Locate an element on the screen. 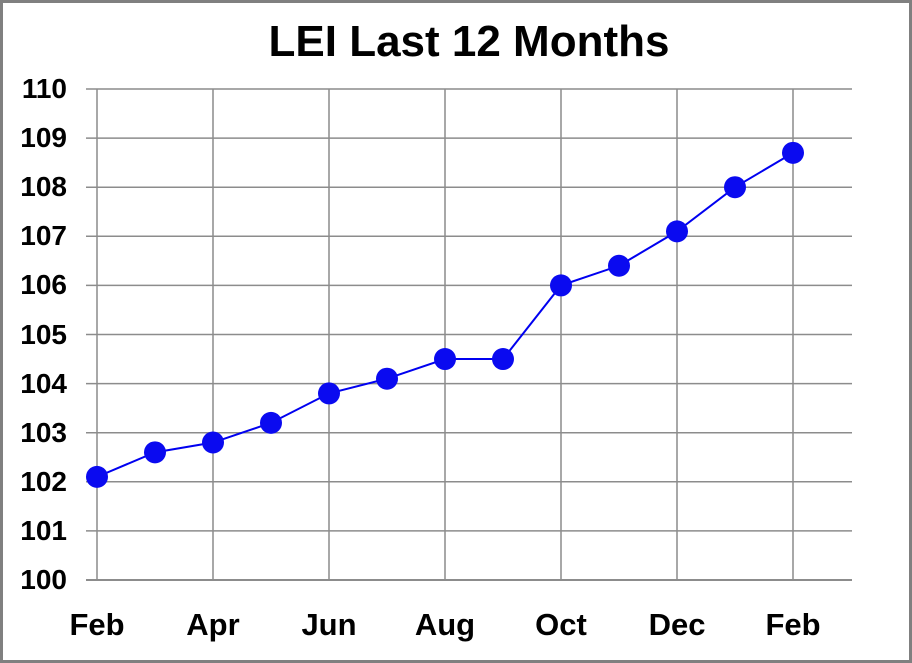 This screenshot has height=663, width=912. x-tick-label: Apr is located at coordinates (213, 624).